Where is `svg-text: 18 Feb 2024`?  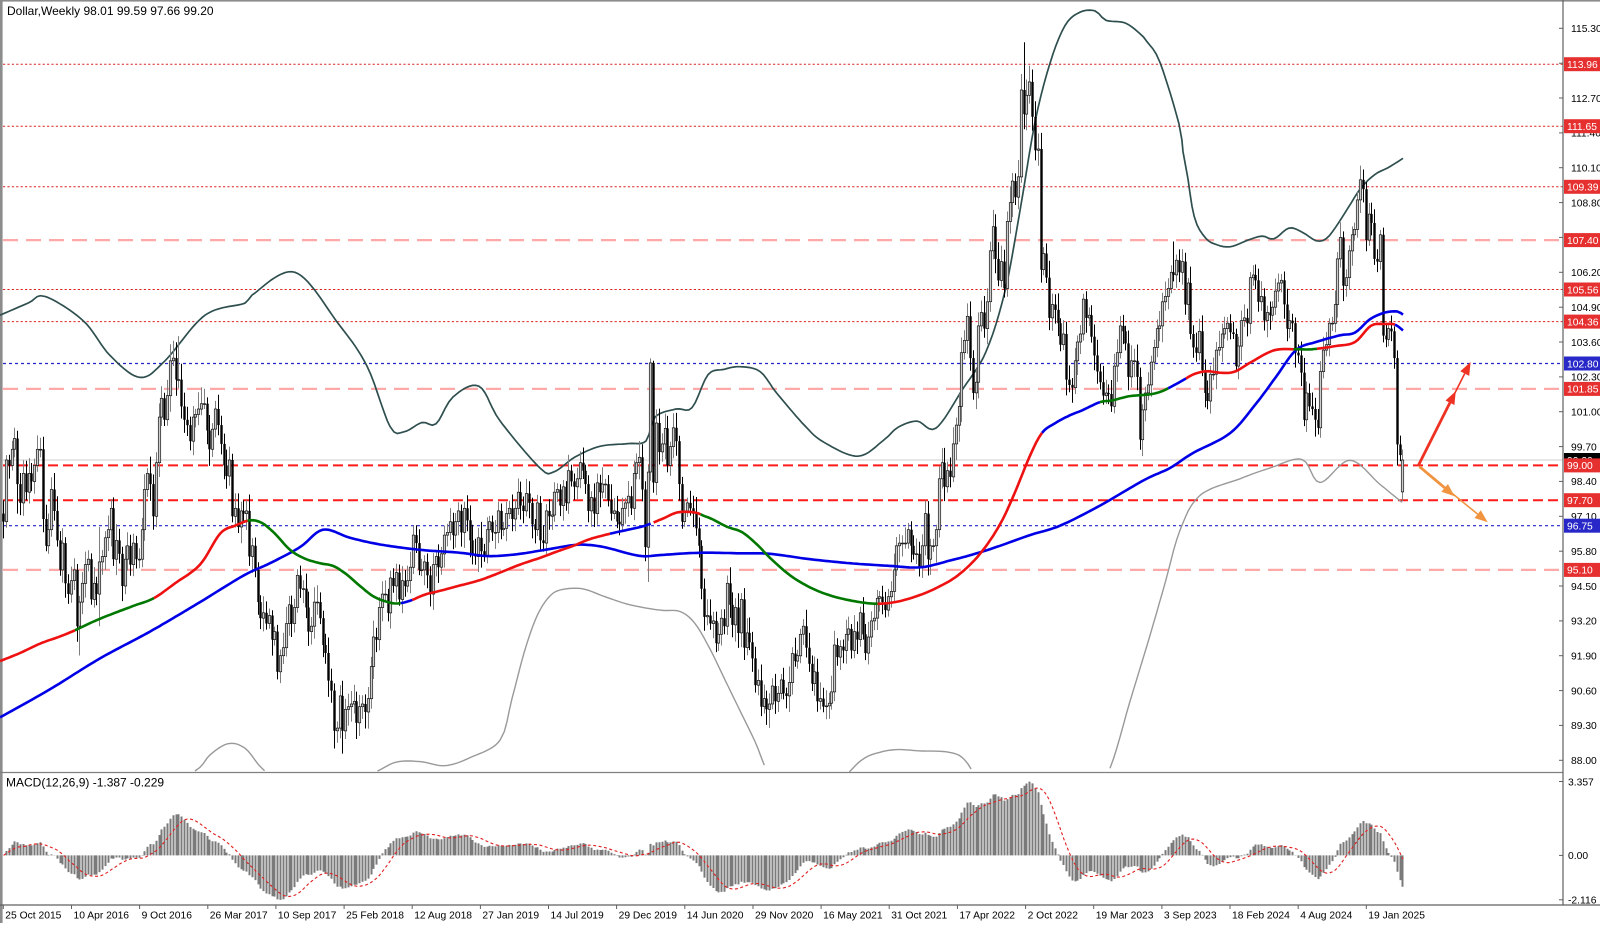 svg-text: 18 Feb 2024 is located at coordinates (1261, 916).